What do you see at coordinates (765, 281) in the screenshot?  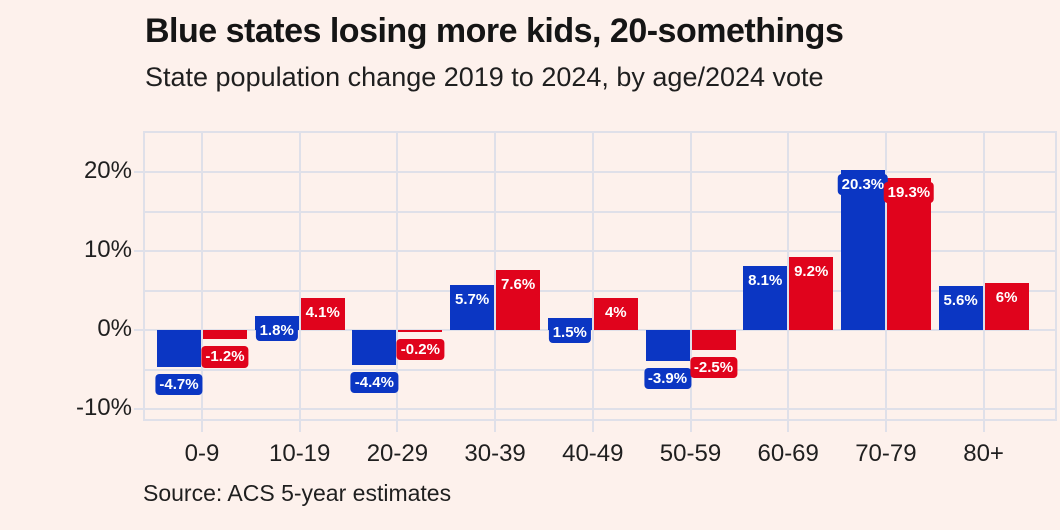 I see `bar-value-label-blue-states-60-69: 8.1%` at bounding box center [765, 281].